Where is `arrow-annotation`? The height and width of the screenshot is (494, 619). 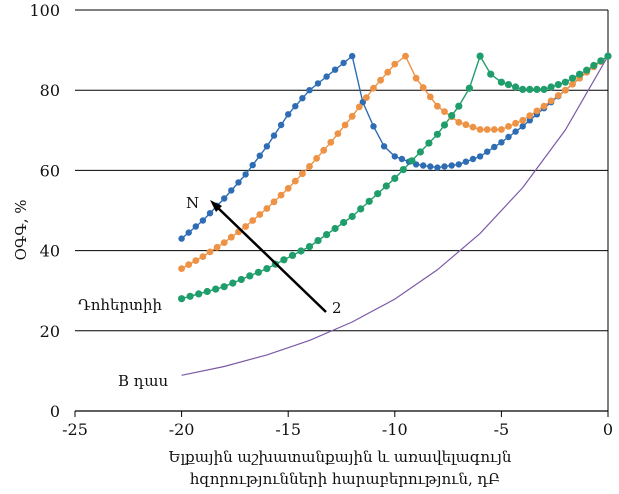 arrow-annotation is located at coordinates (268, 256).